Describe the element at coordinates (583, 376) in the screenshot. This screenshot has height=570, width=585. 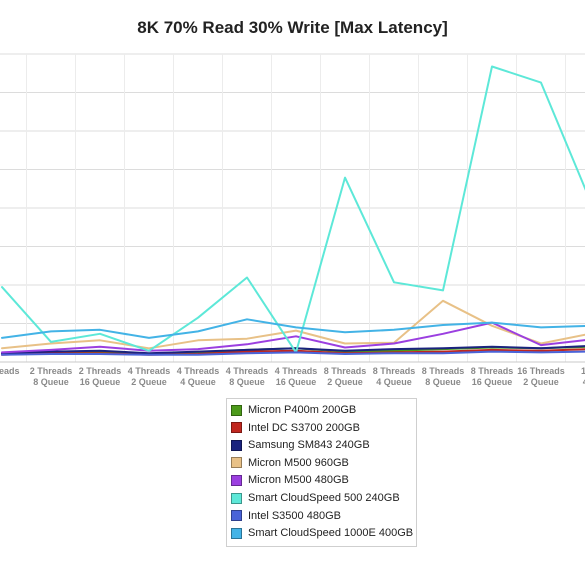
I see `x-tick-label: 16 T4 Q` at that location.